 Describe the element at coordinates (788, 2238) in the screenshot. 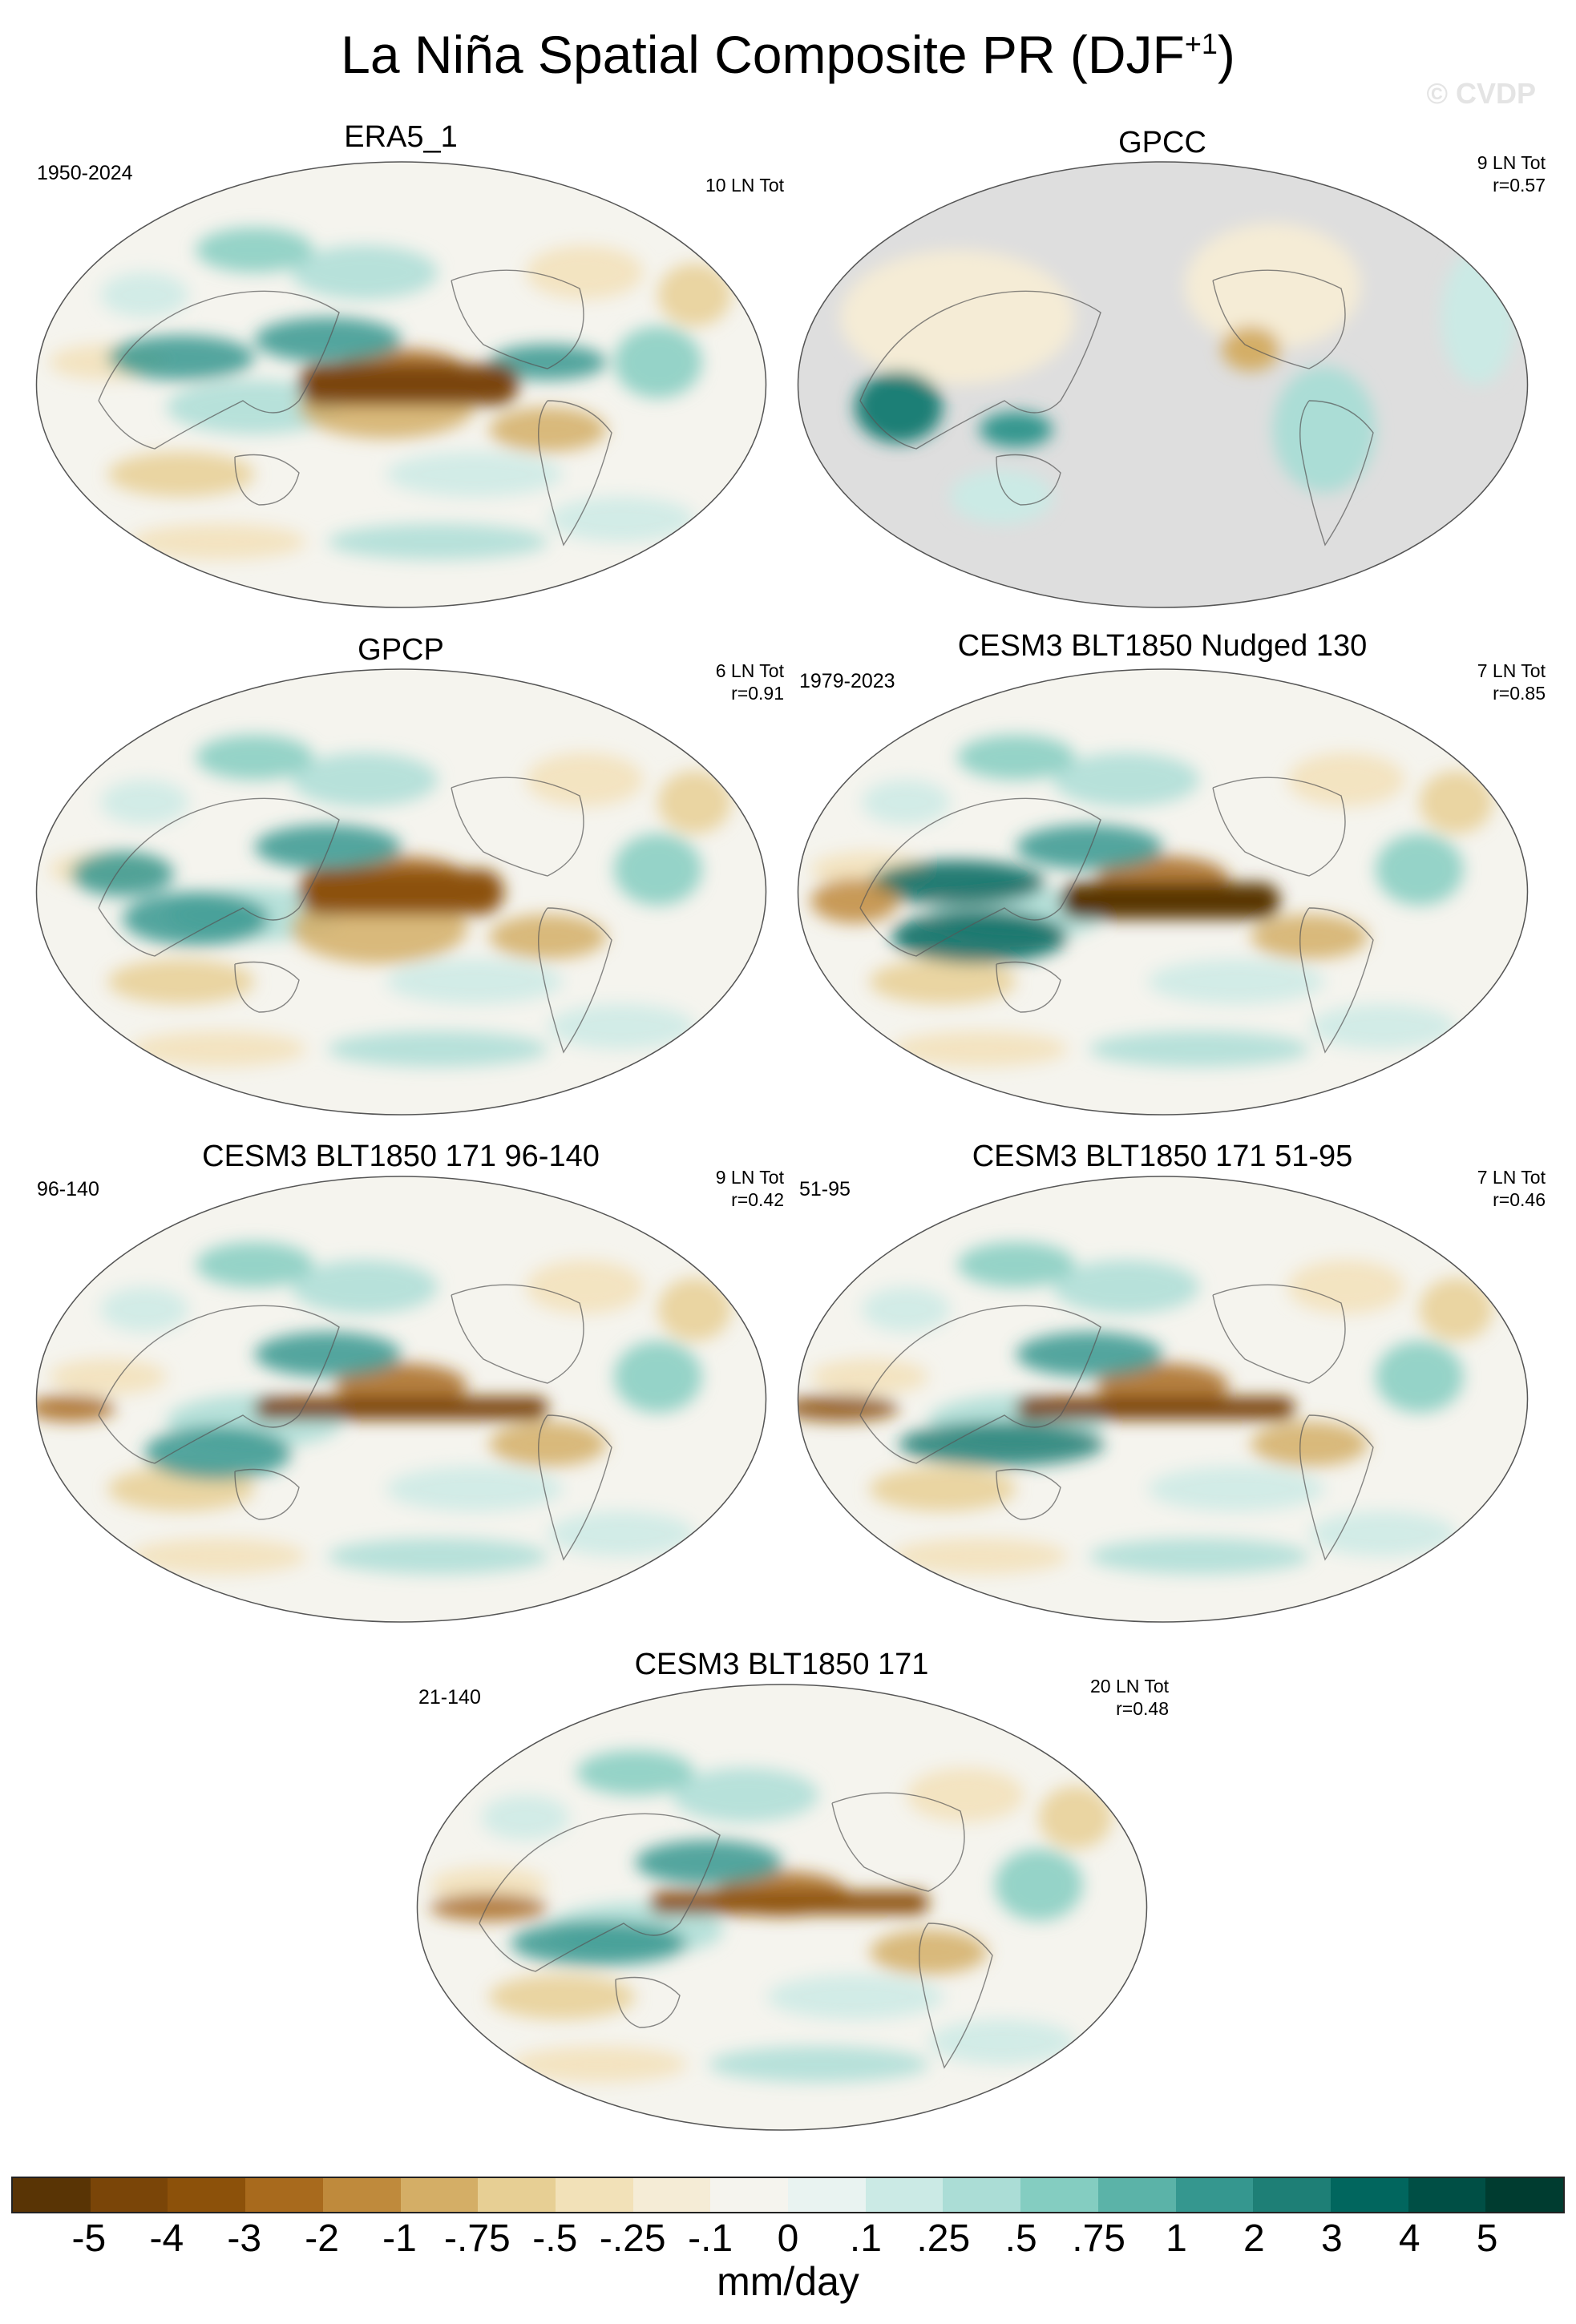

I see `colorbar-tick-label: 0` at that location.